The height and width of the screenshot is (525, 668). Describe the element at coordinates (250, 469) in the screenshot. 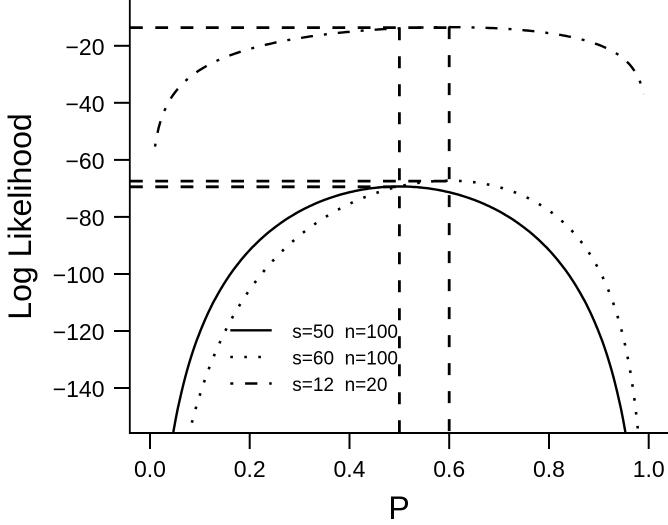

I see `svg-text: 0.2` at that location.